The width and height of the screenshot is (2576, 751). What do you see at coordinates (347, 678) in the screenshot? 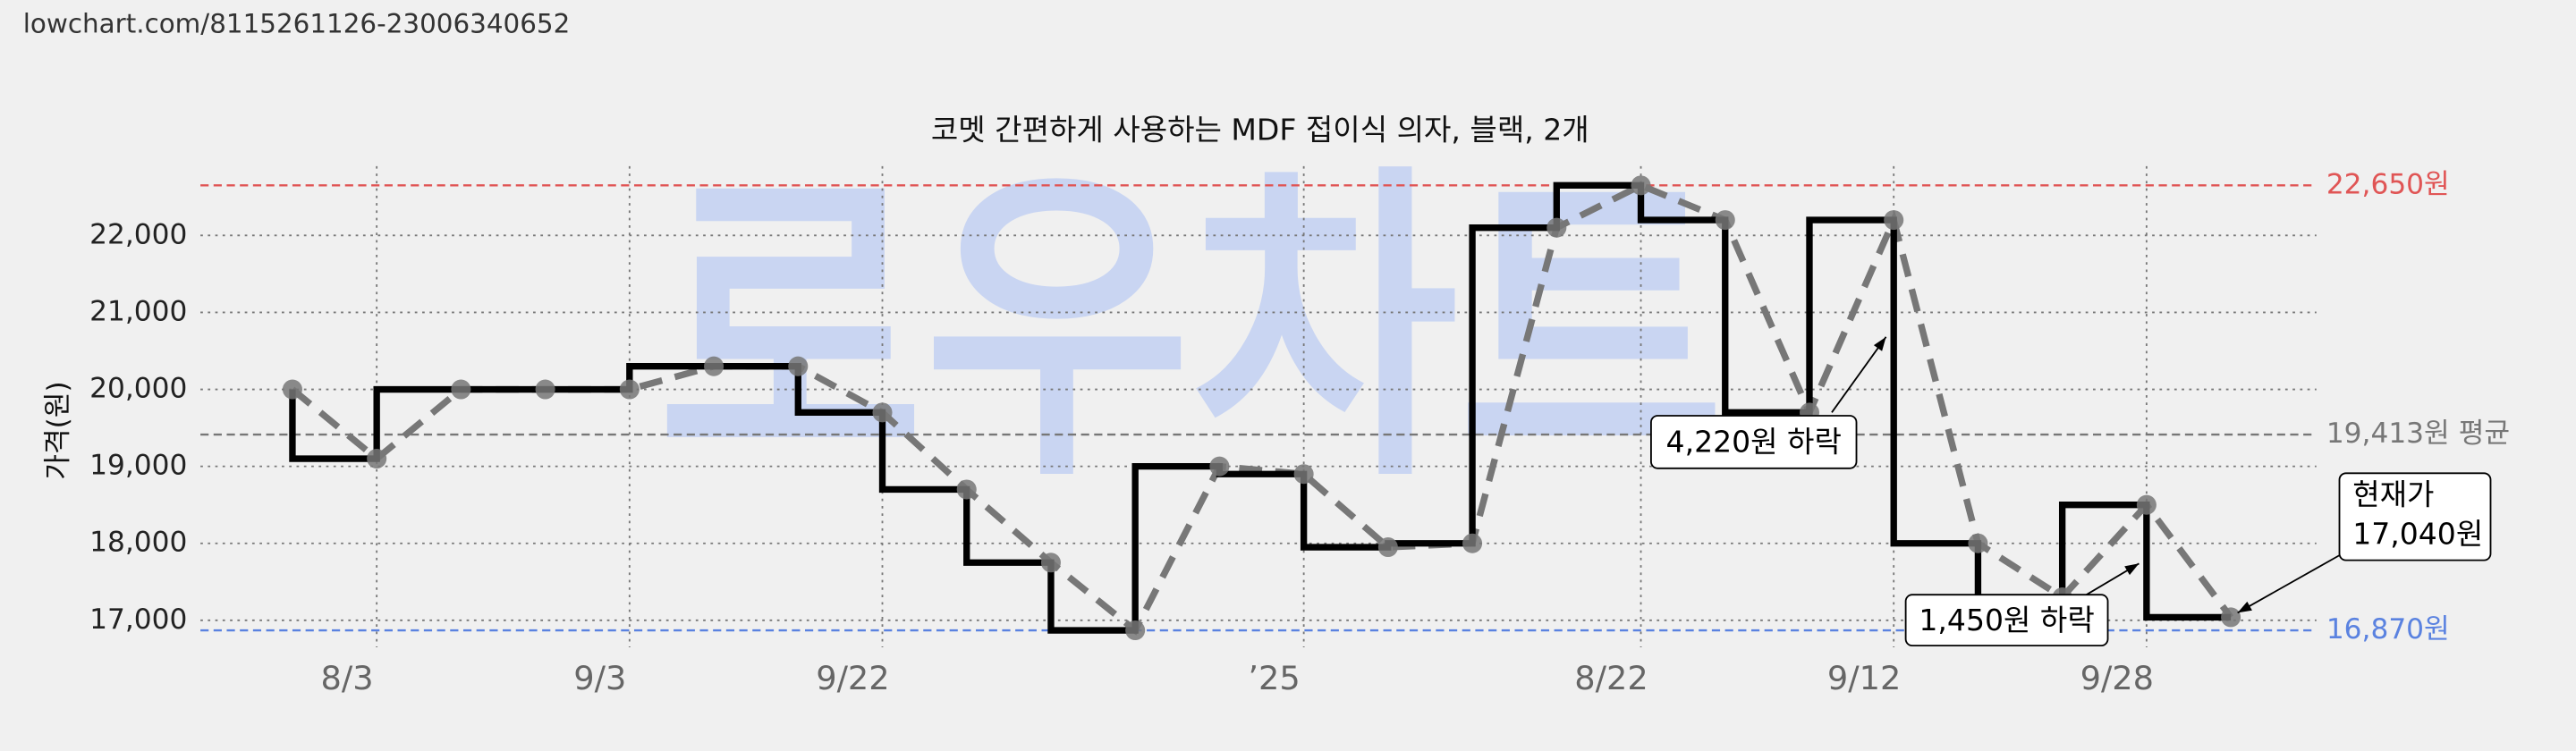
I see `x-tick-label: 8/3` at bounding box center [347, 678].